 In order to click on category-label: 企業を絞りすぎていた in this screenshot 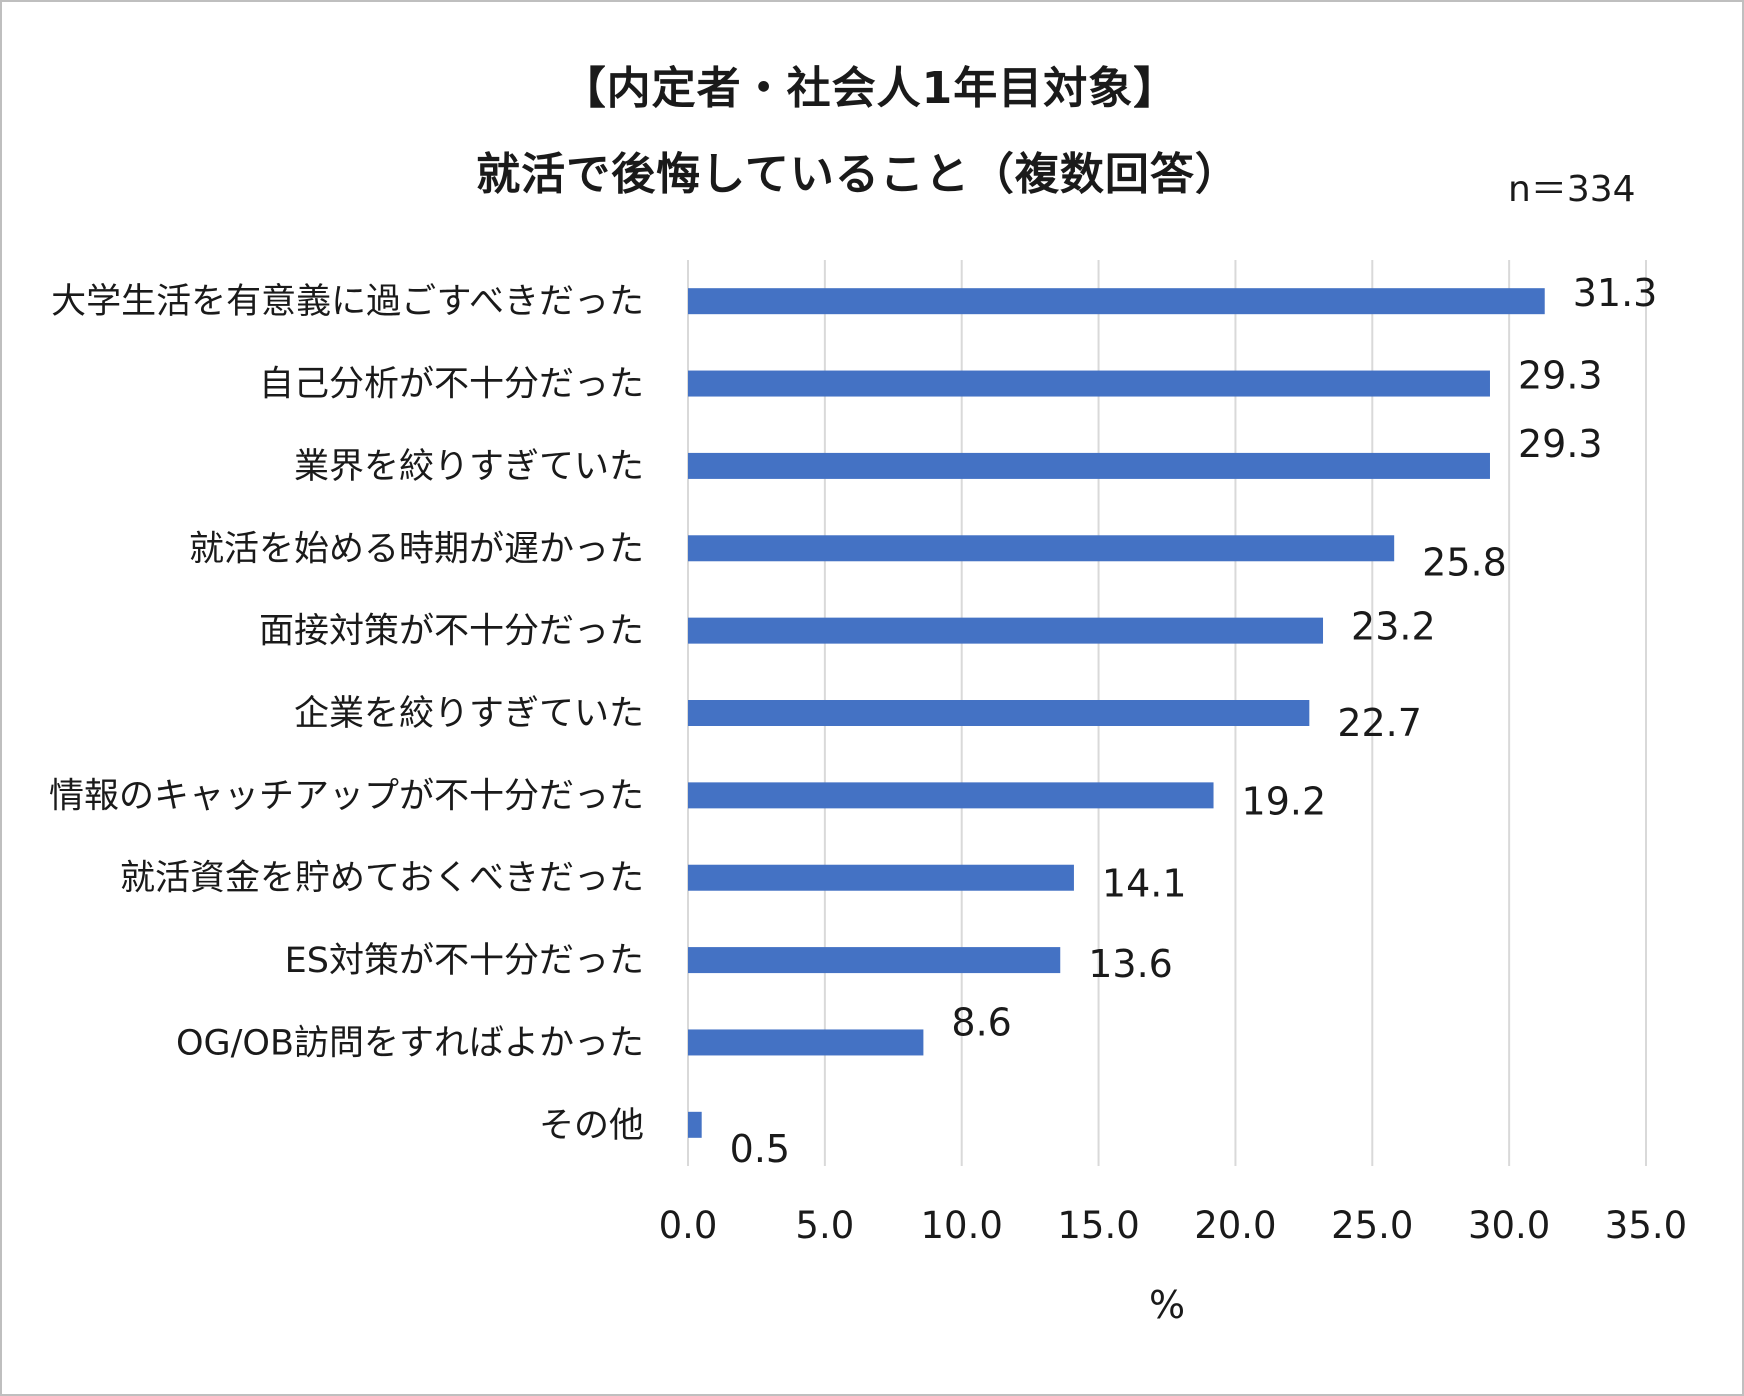, I will do `click(469, 714)`.